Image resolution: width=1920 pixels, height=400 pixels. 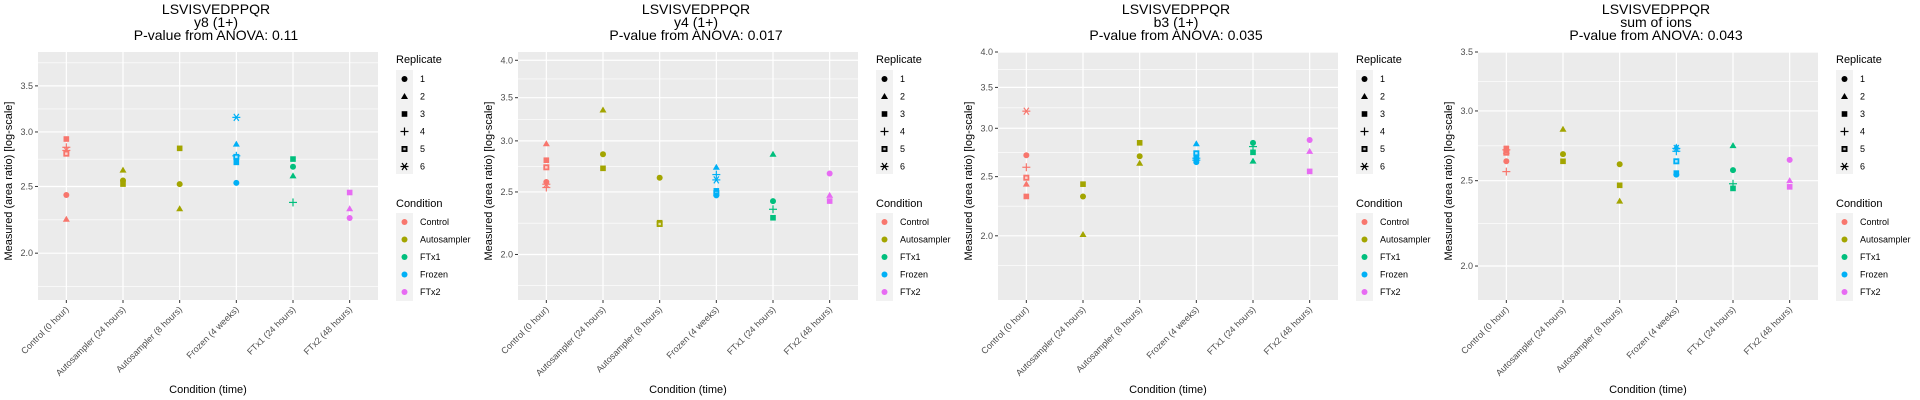 I want to click on plot-background, so click(x=1648, y=176).